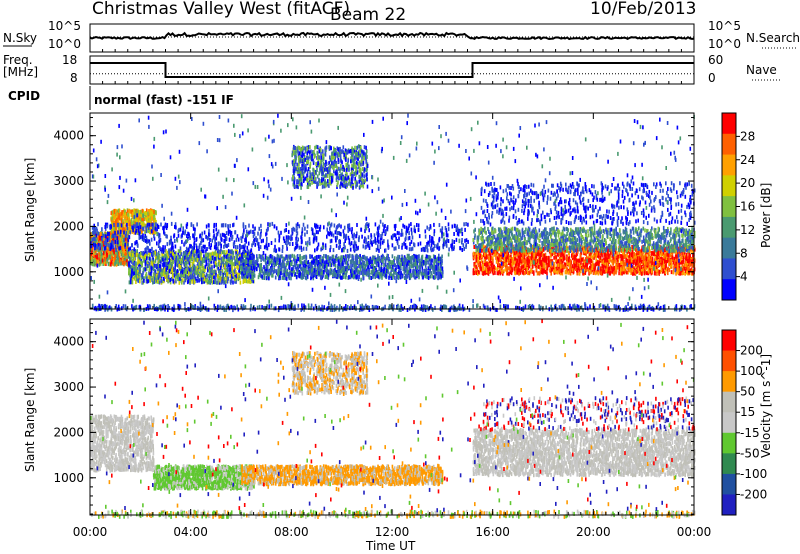 The image size is (800, 554). What do you see at coordinates (747, 183) in the screenshot?
I see `colorbar-tick-label: 20` at bounding box center [747, 183].